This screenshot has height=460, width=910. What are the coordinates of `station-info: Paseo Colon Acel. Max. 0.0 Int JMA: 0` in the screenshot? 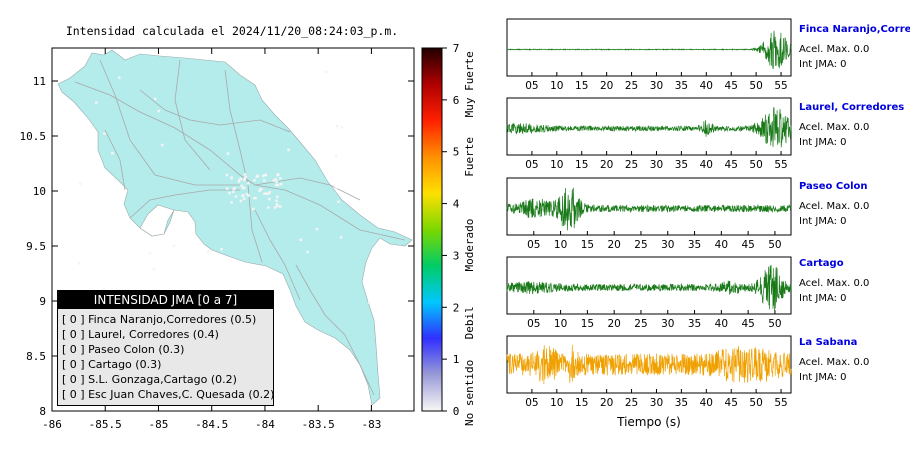 It's located at (834, 204).